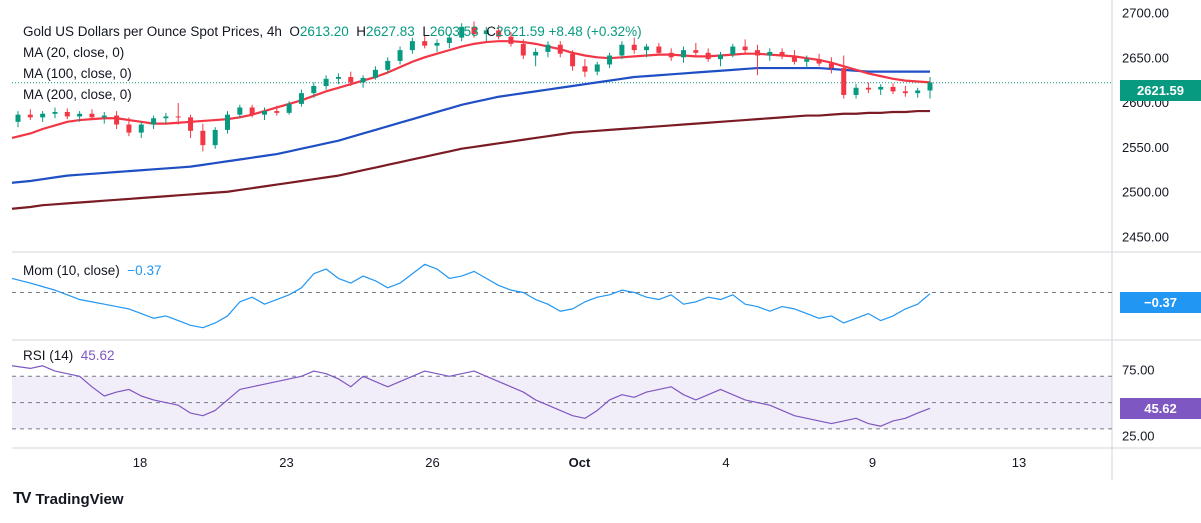 Image resolution: width=1201 pixels, height=523 pixels. Describe the element at coordinates (77, 94) in the screenshot. I see `ma200-legend: MA (200, close, 0)` at that location.